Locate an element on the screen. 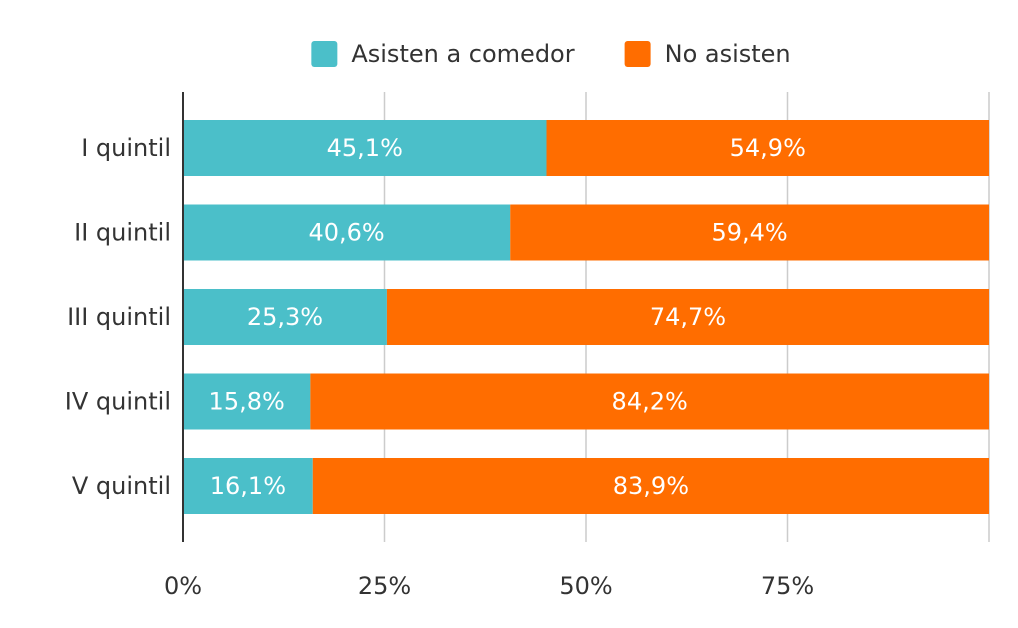 The image size is (1018, 628). bar-data-label: 74,7% is located at coordinates (688, 317).